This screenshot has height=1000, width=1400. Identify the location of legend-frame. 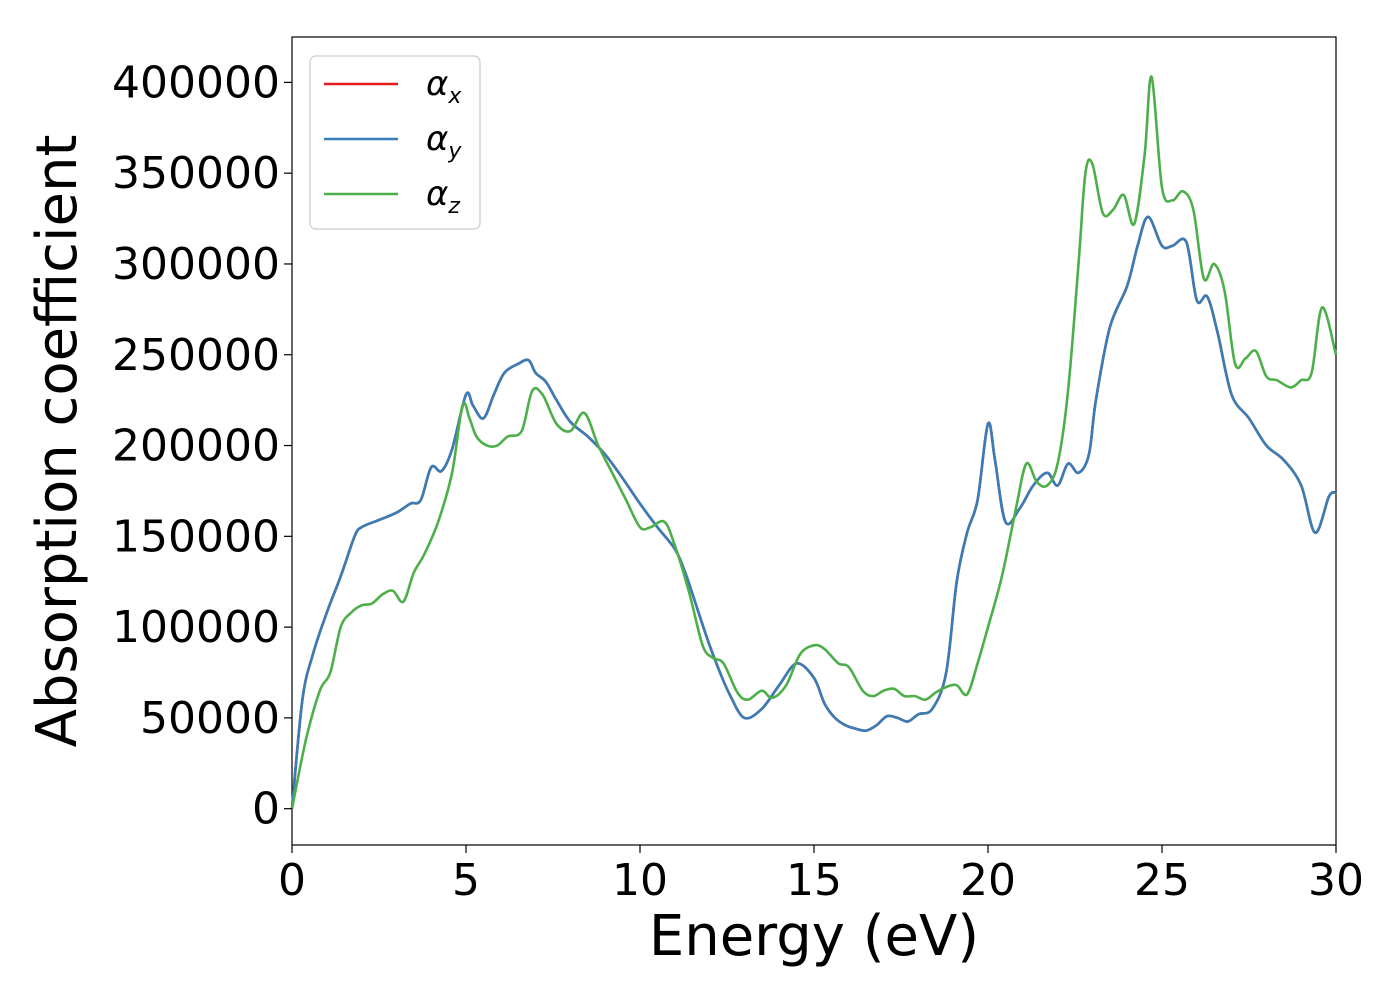
(395, 142).